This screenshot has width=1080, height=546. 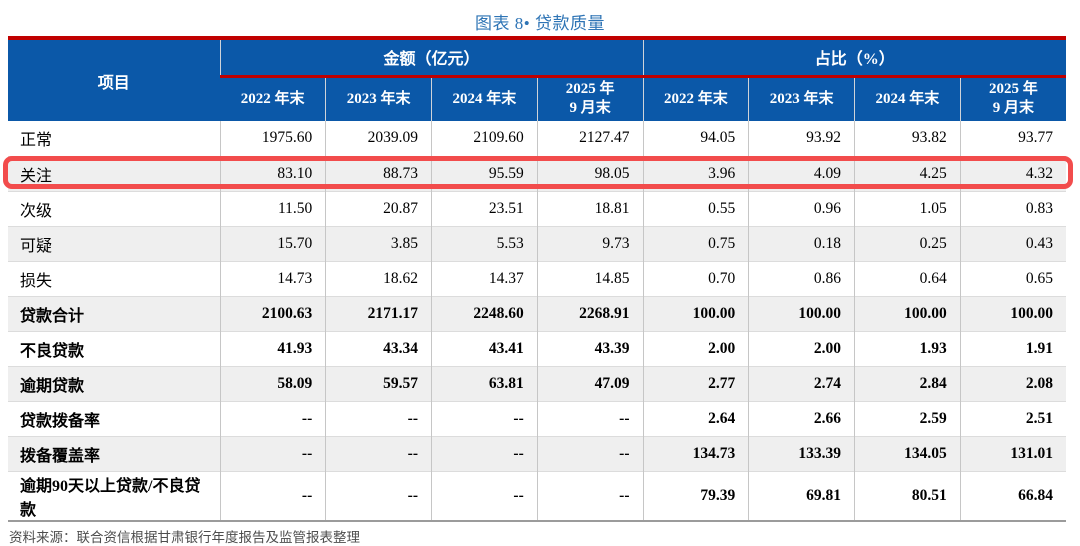 What do you see at coordinates (114, 278) in the screenshot?
I see `row-label: 损失` at bounding box center [114, 278].